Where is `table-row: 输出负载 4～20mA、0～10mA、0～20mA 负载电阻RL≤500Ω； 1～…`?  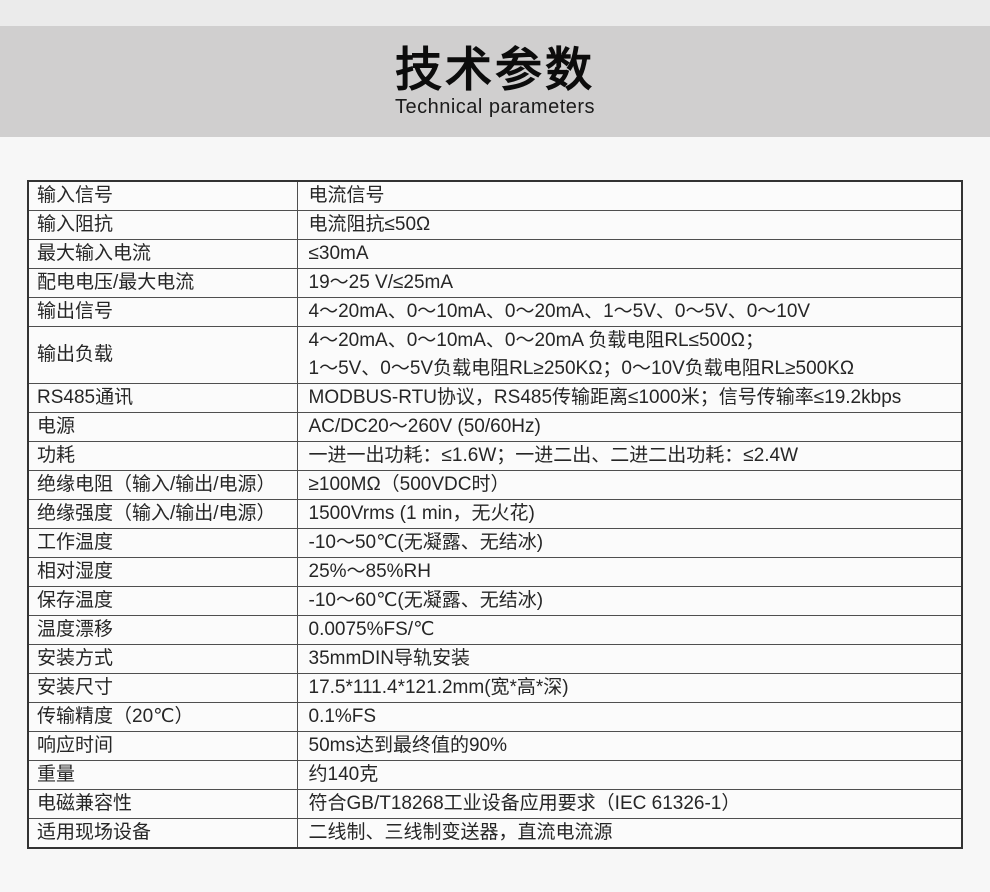
table-row: 输出负载 4～20mA、0～10mA、0～20mA 负载电阻RL≤500Ω； 1～… is located at coordinates (495, 355).